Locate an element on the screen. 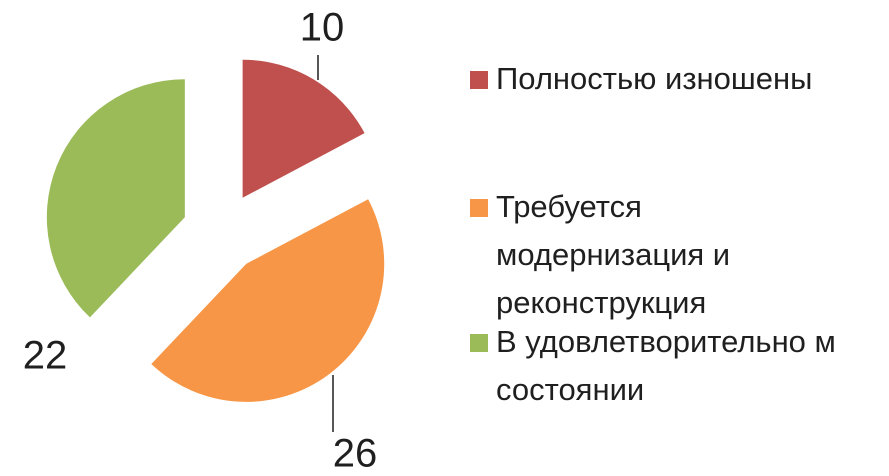 The height and width of the screenshot is (476, 889). data-label: 10 is located at coordinates (322, 28).